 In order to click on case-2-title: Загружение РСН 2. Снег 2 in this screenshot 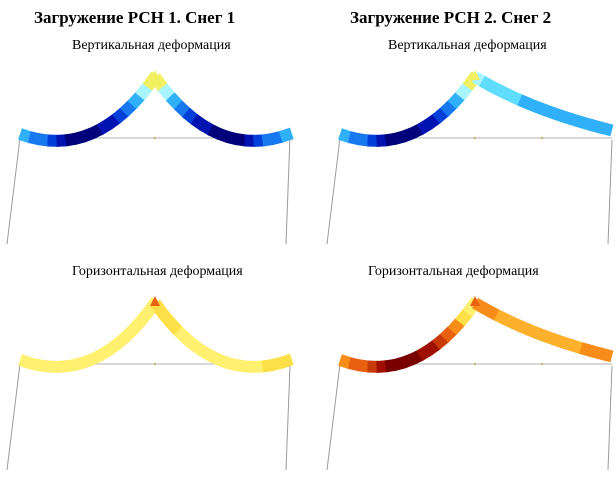, I will do `click(451, 17)`.